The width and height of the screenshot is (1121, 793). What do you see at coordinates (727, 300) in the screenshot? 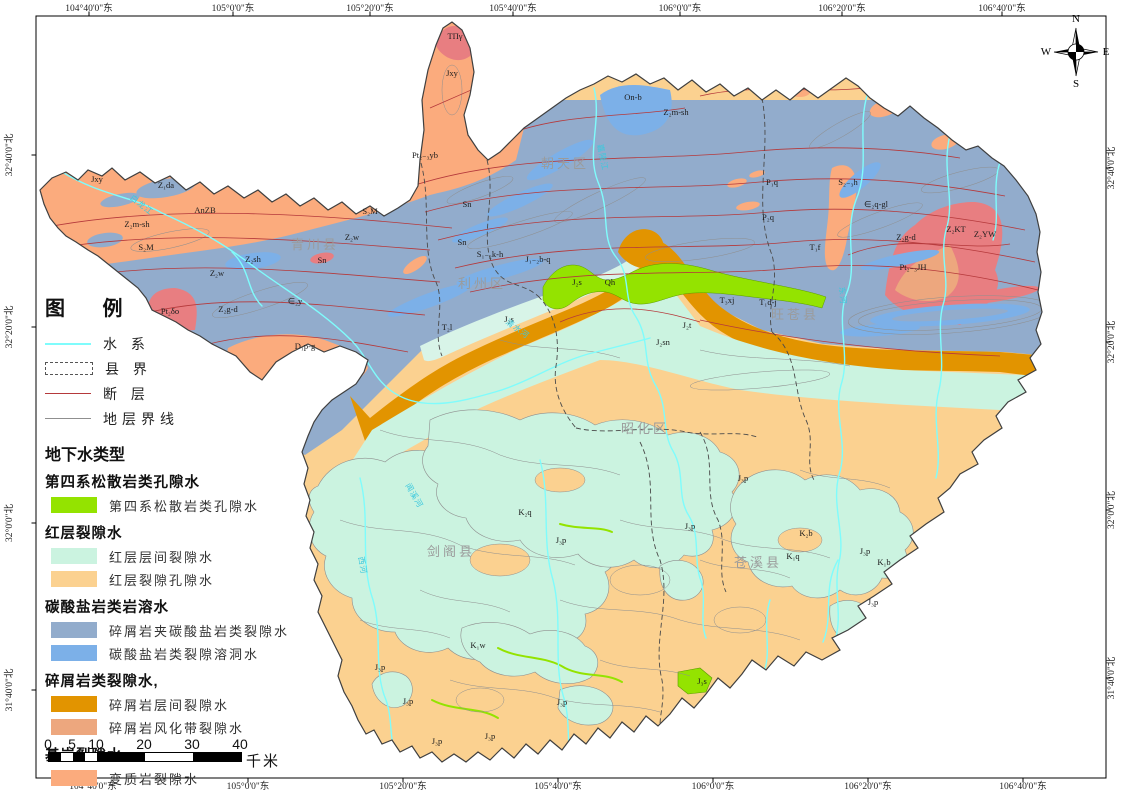
I see `geologic-unit-label: T₃xj` at bounding box center [727, 300].